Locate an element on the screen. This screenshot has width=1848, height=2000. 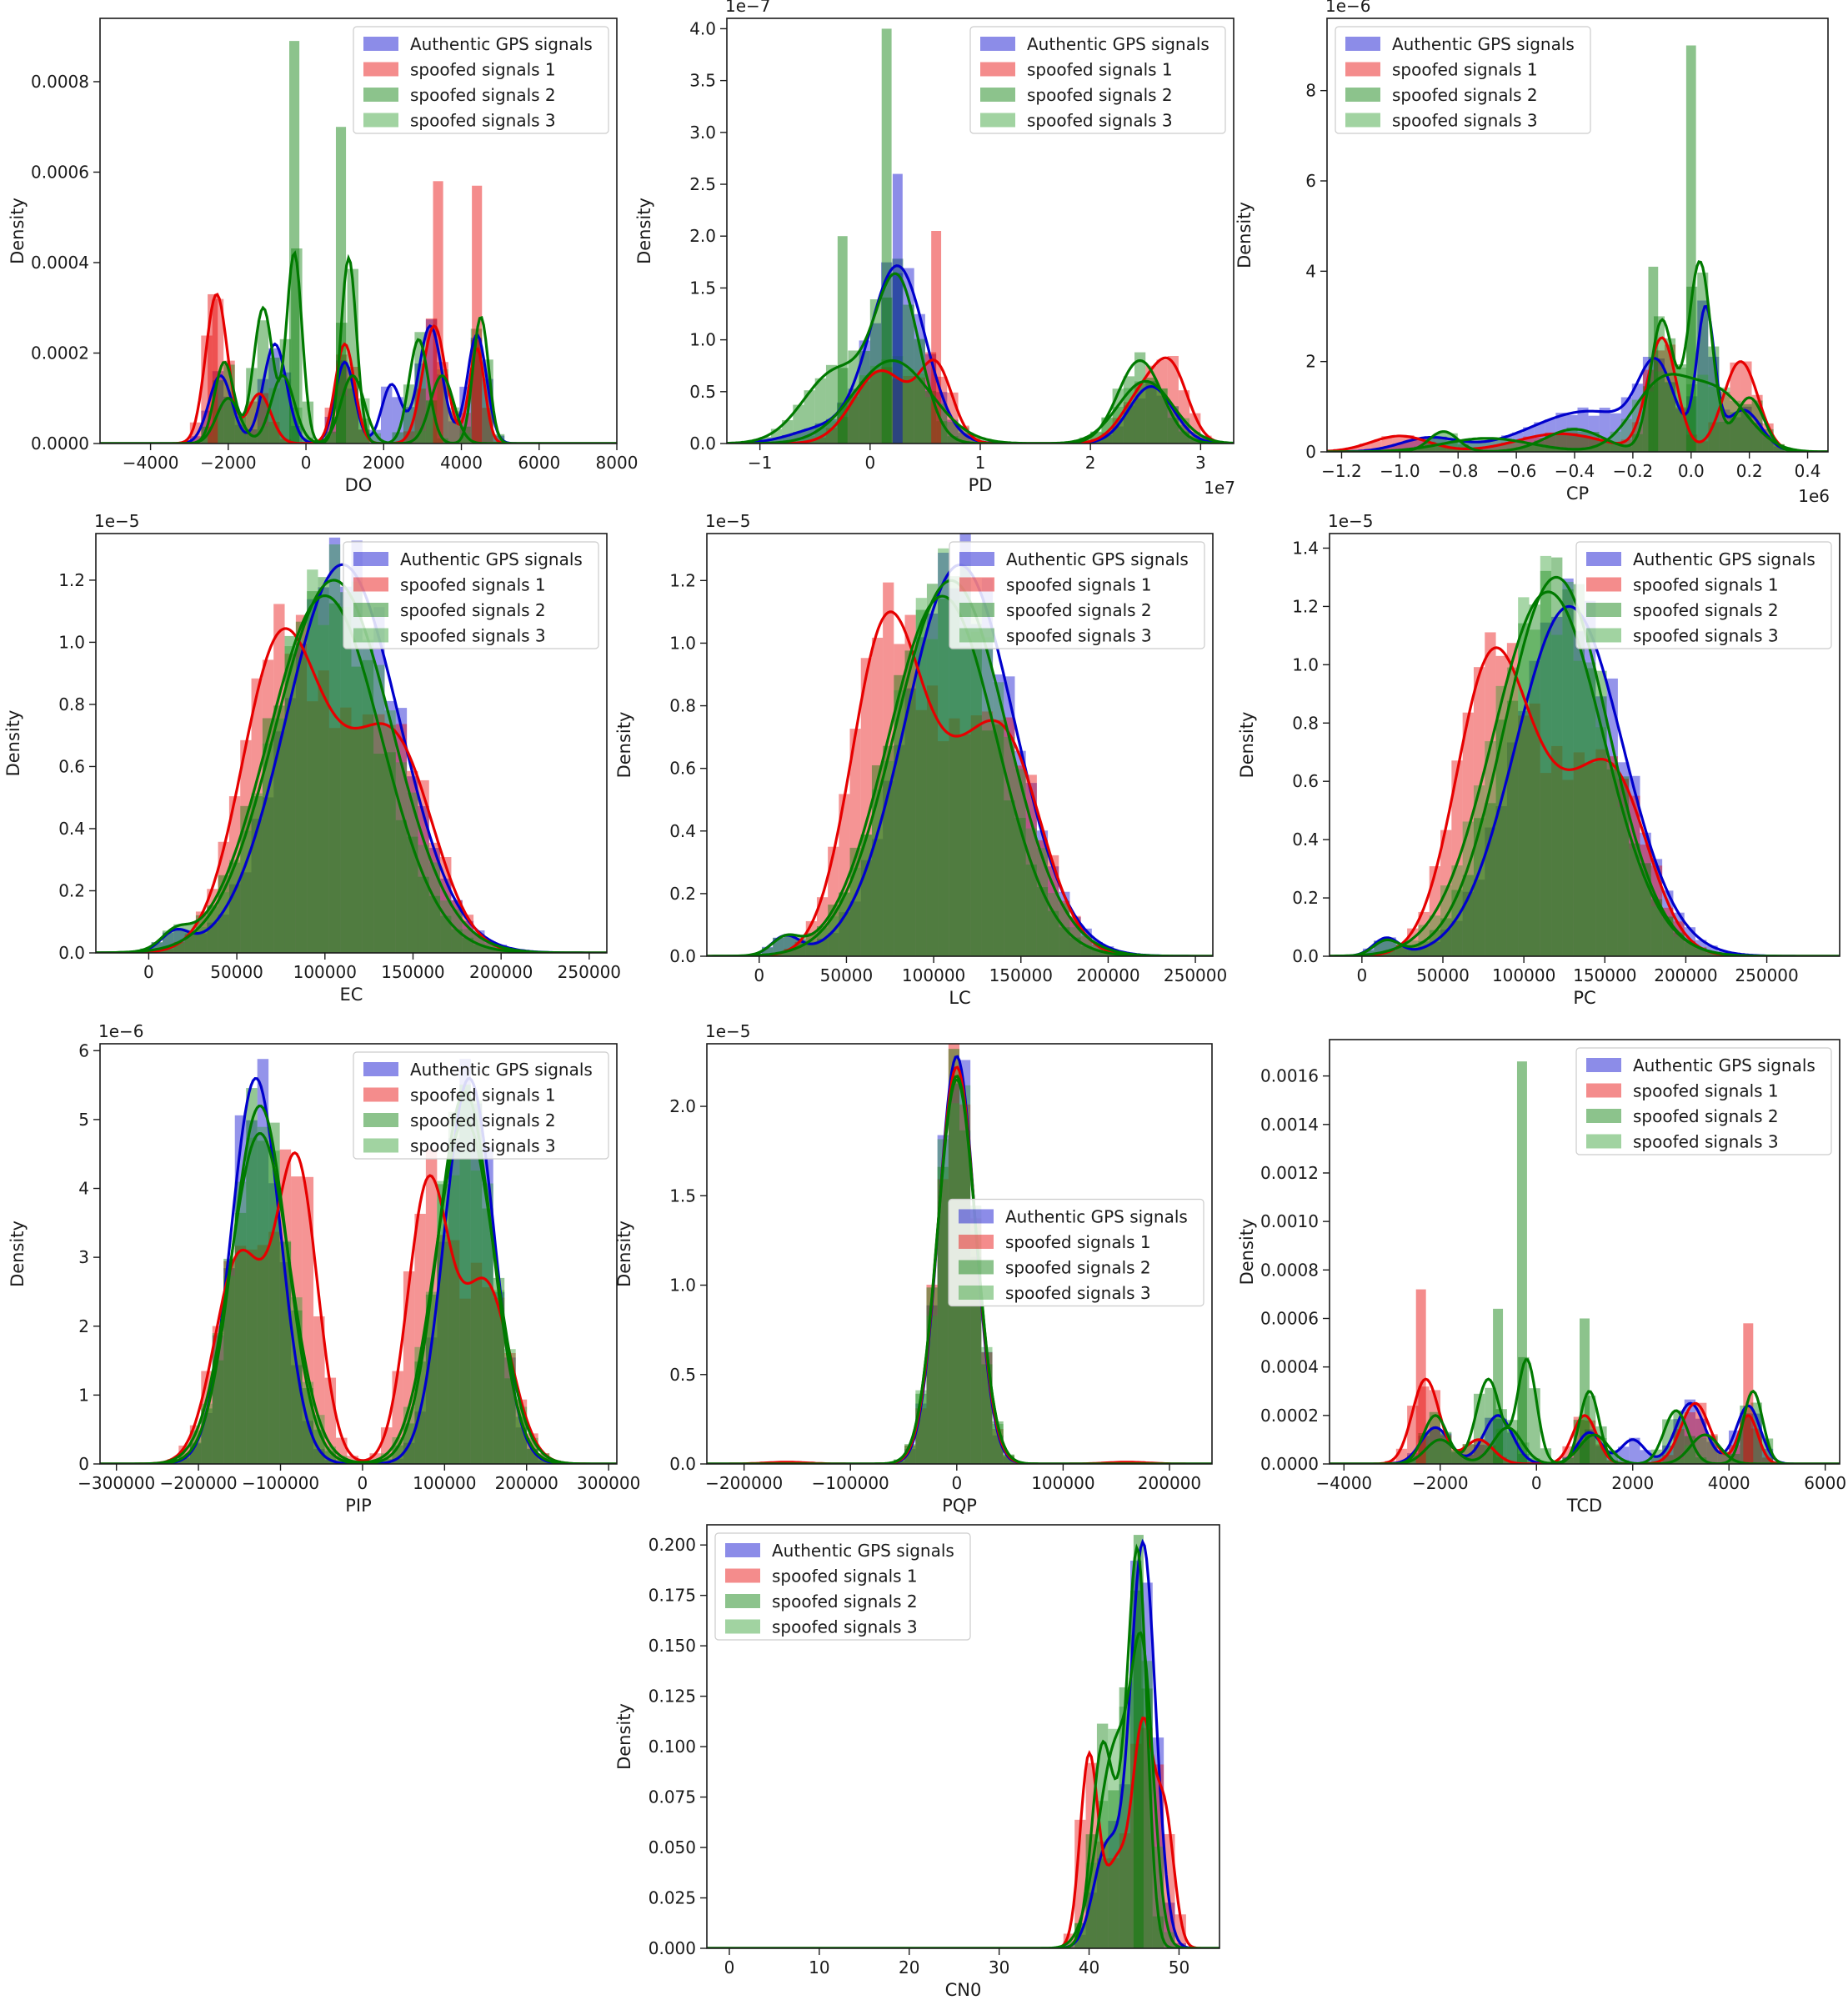
y-tick-label: 0.0012 is located at coordinates (1290, 1173).